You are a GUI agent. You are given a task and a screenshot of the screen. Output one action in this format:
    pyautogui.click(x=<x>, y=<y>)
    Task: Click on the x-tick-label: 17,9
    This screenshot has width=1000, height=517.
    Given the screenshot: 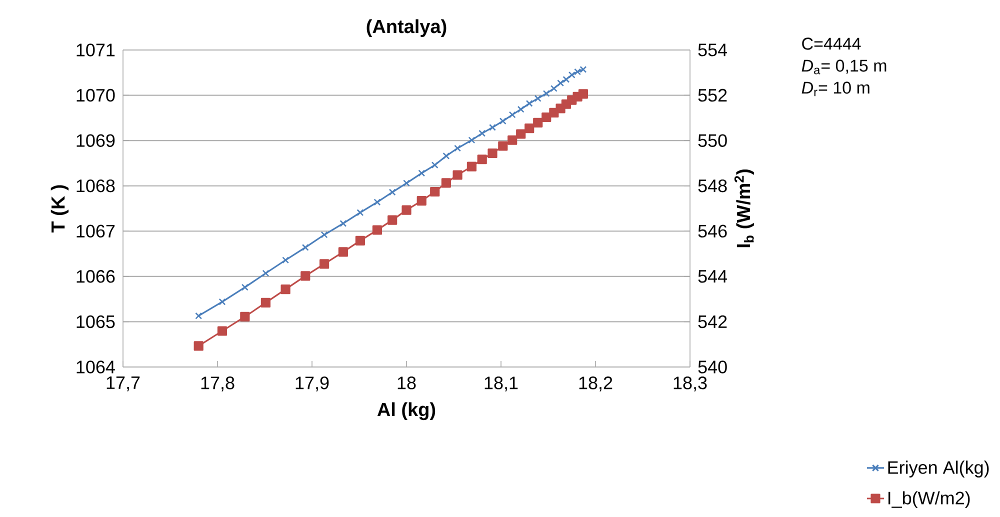 What is the action you would take?
    pyautogui.click(x=312, y=384)
    